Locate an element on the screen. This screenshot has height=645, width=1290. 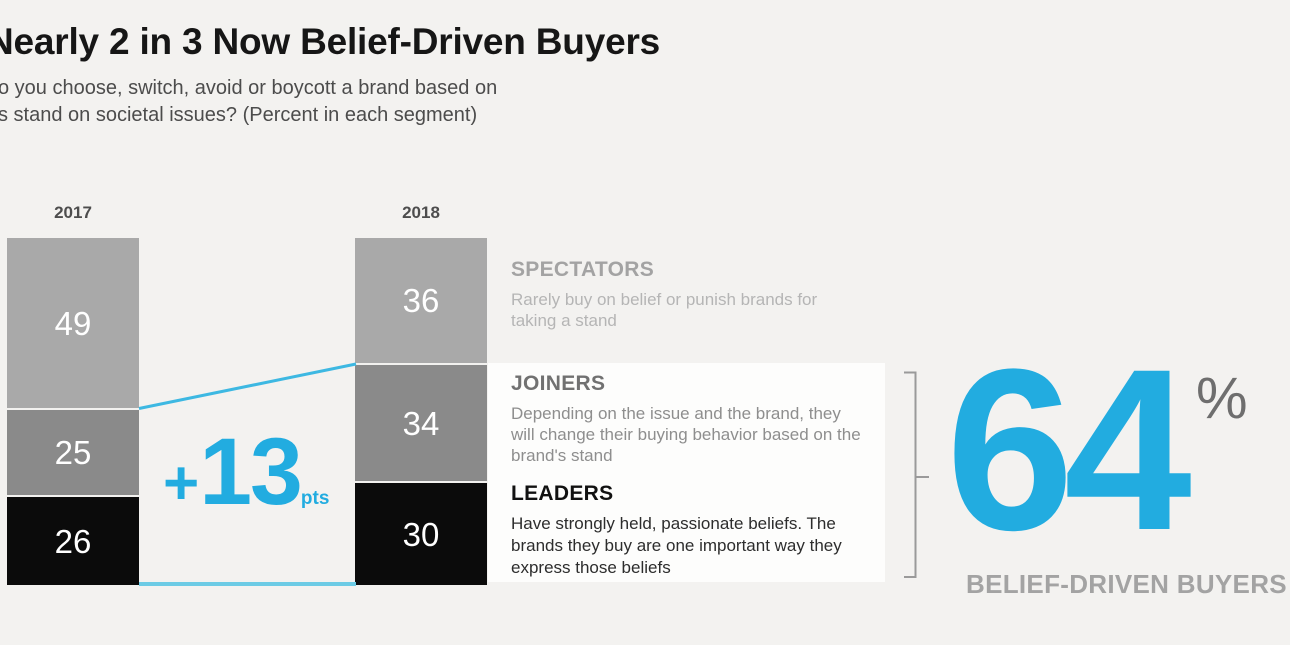
summary-label: BELIEF-DRIVEN BUYERS is located at coordinates (1126, 584).